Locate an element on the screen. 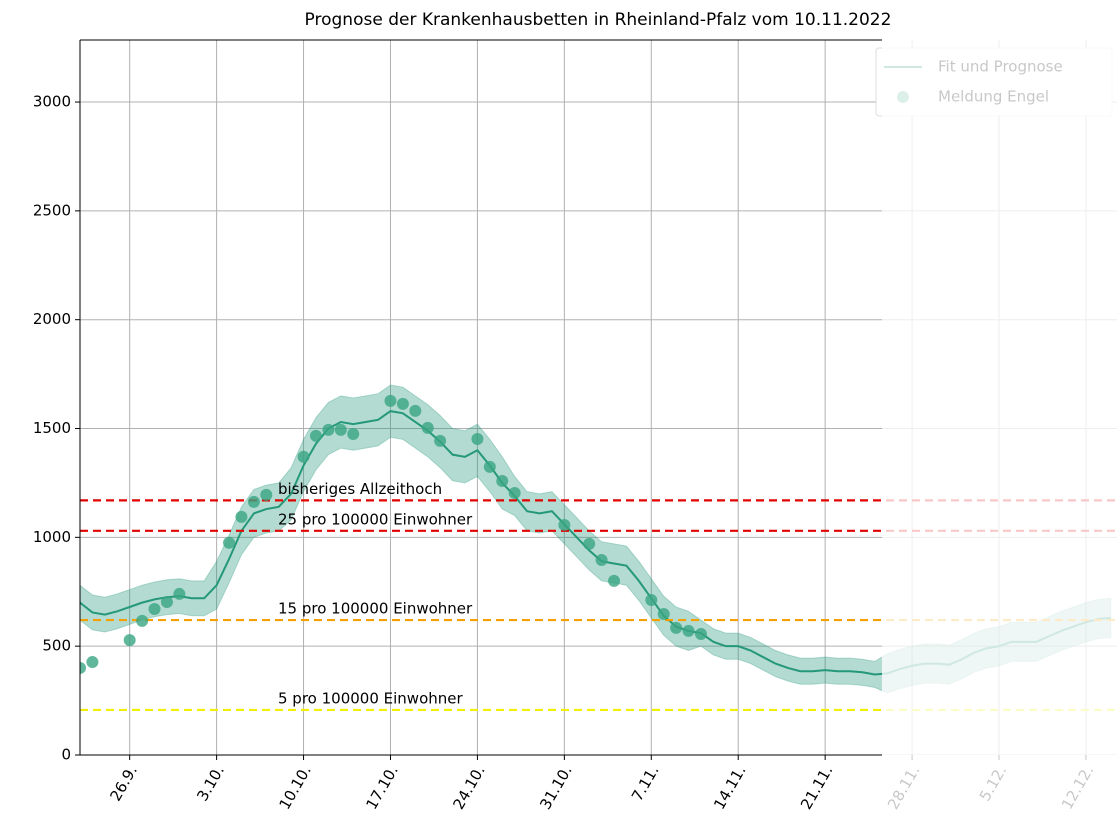 The width and height of the screenshot is (1117, 835). x-tick-label: 14.11. is located at coordinates (729, 787).